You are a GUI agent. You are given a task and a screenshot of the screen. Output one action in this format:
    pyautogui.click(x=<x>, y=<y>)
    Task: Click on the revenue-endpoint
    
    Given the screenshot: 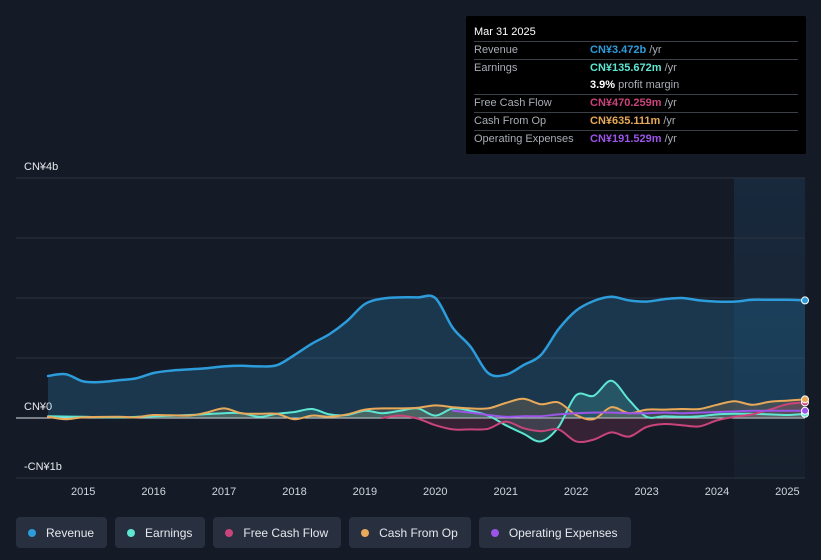 What is the action you would take?
    pyautogui.click(x=805, y=300)
    